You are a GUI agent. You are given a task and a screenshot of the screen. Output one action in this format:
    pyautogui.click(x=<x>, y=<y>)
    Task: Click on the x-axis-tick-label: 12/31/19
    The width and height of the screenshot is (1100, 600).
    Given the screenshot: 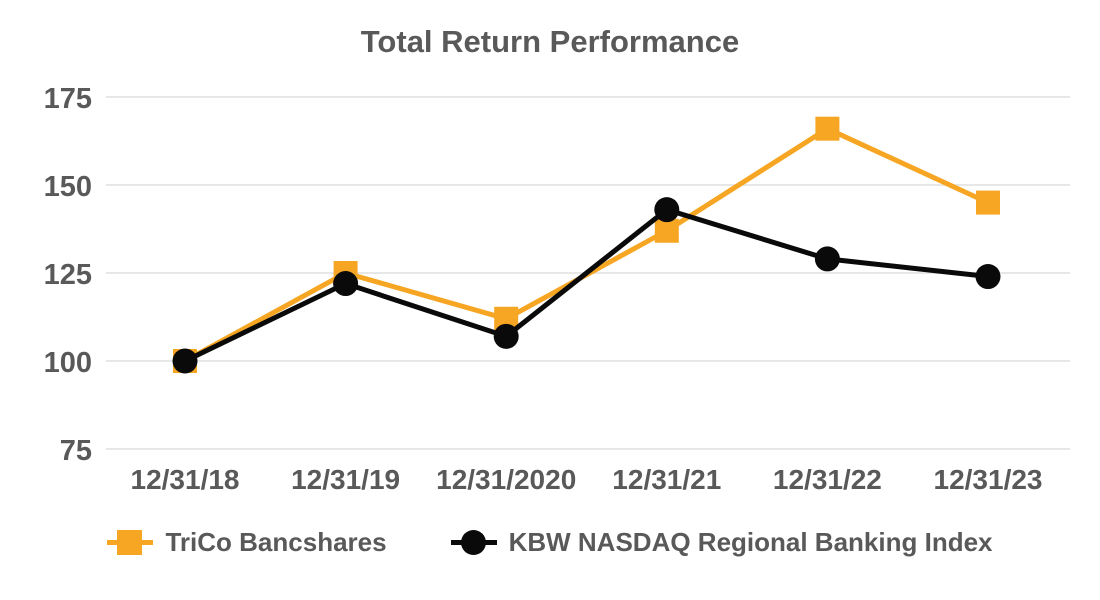 What is the action you would take?
    pyautogui.click(x=345, y=479)
    